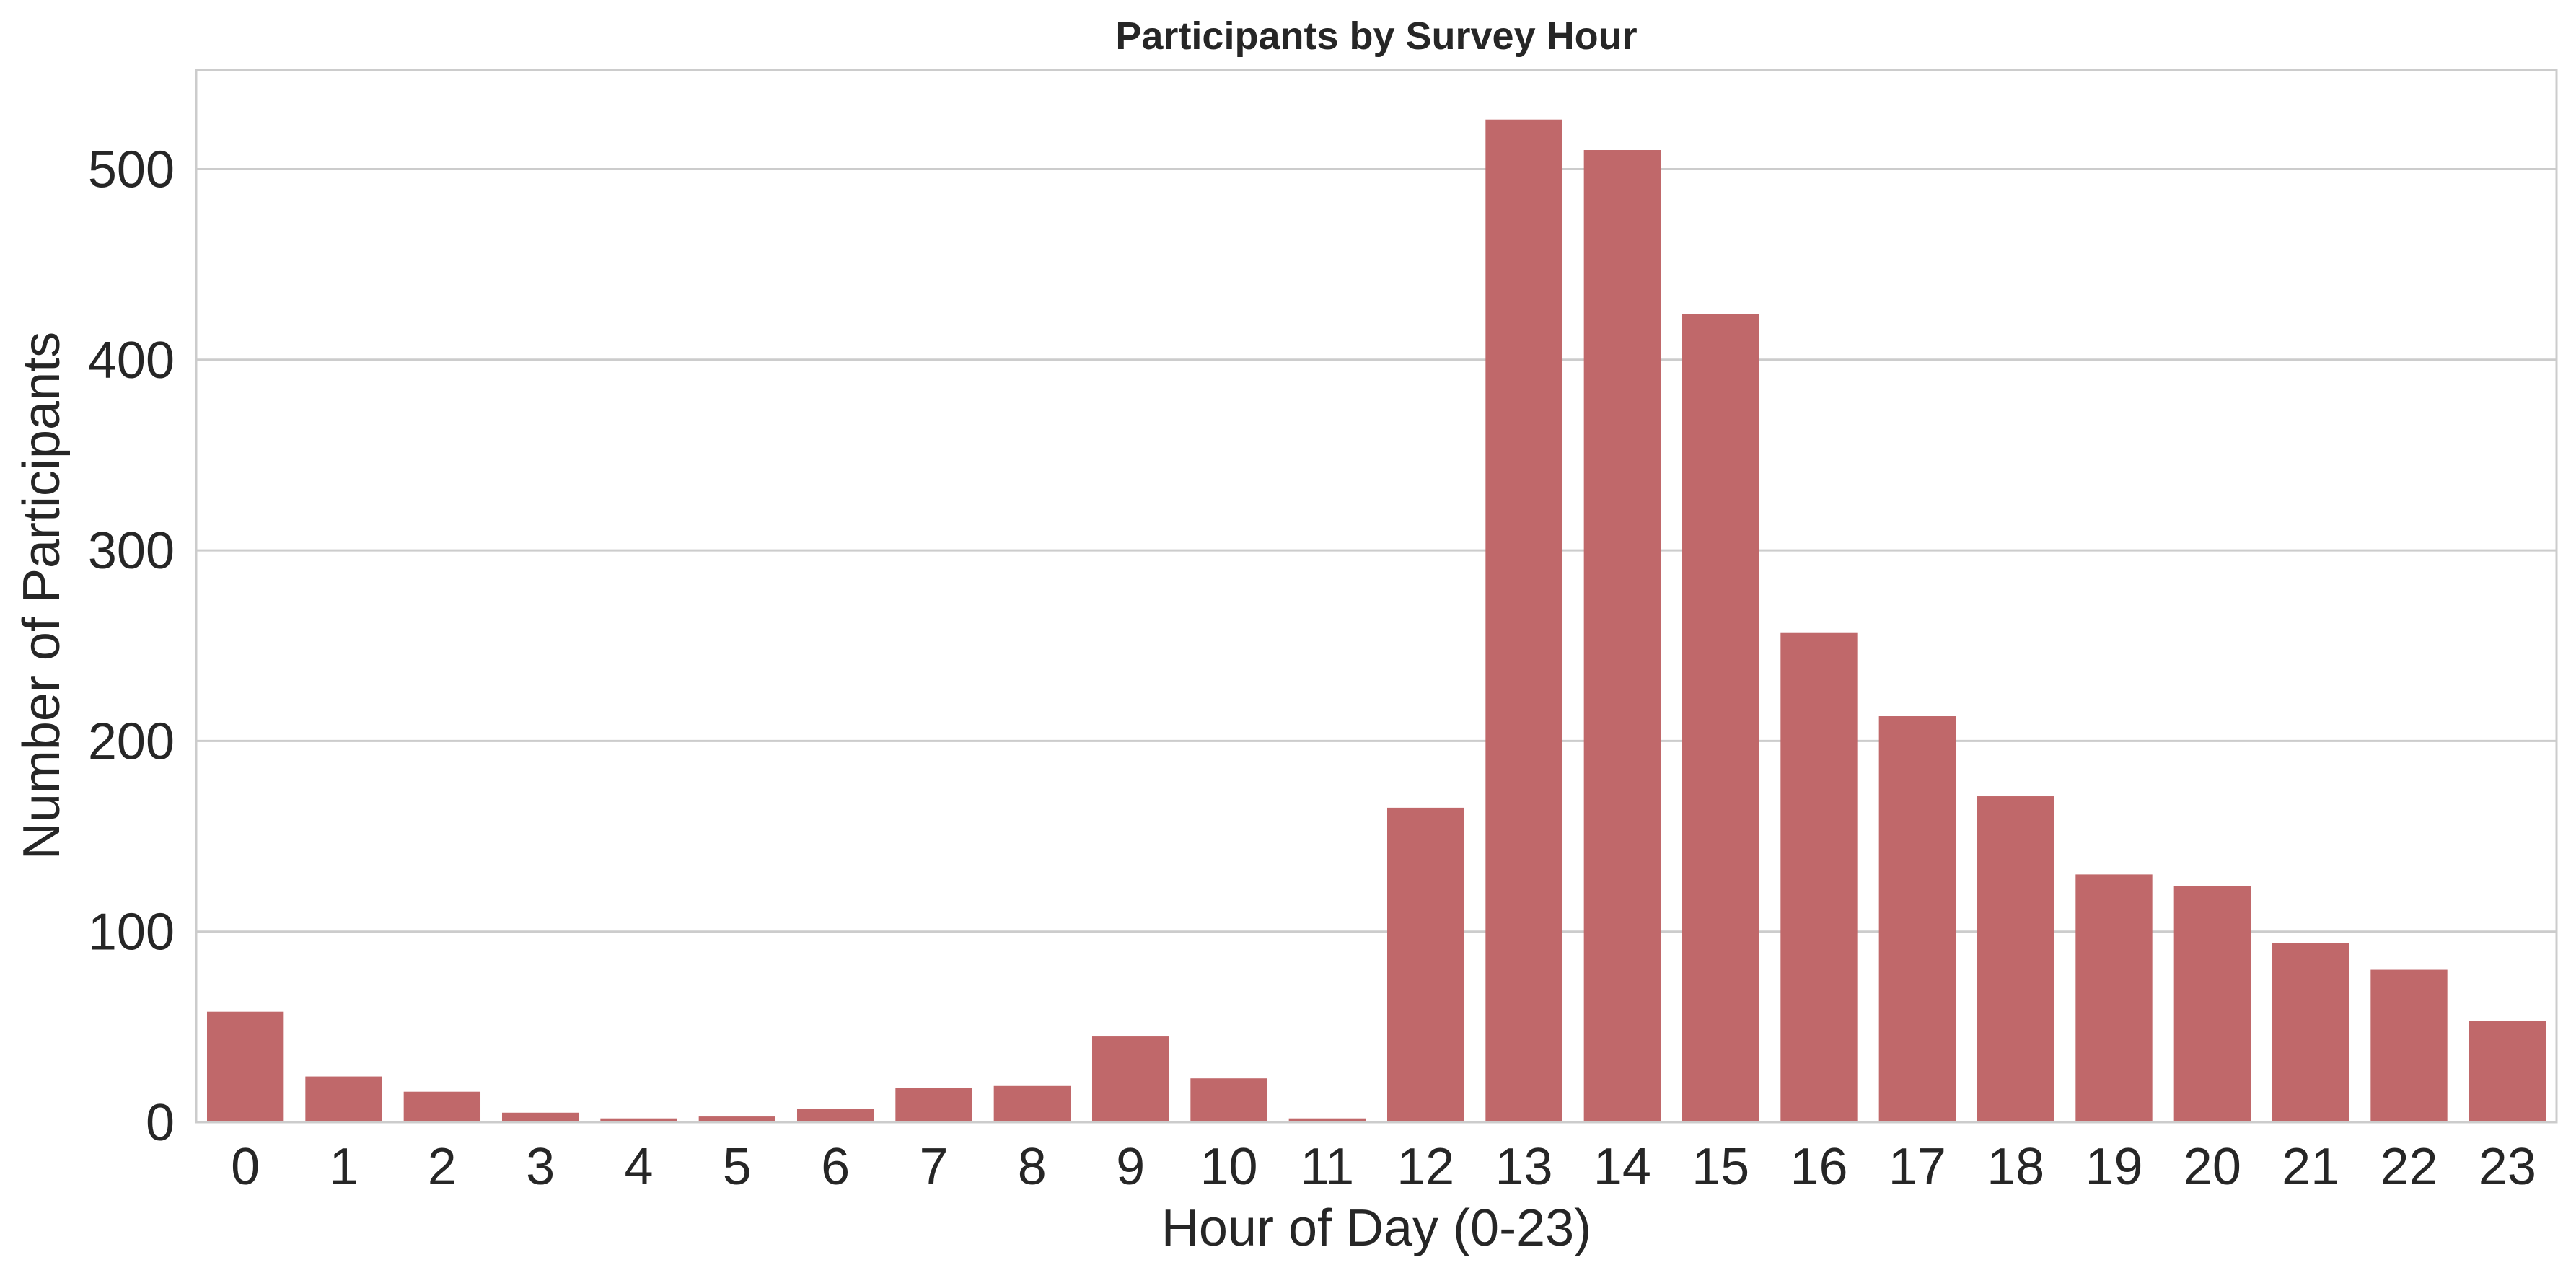 This screenshot has height=1278, width=2576. Describe the element at coordinates (2212, 1167) in the screenshot. I see `x-tick-label: 20` at that location.